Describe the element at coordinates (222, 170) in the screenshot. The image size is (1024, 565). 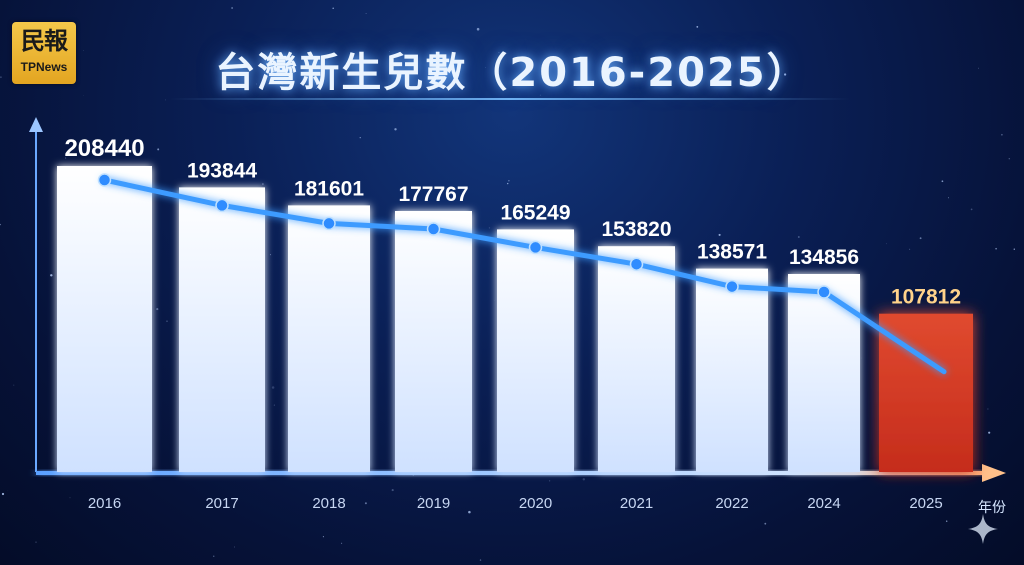
I see `data-label-2017: 193844` at that location.